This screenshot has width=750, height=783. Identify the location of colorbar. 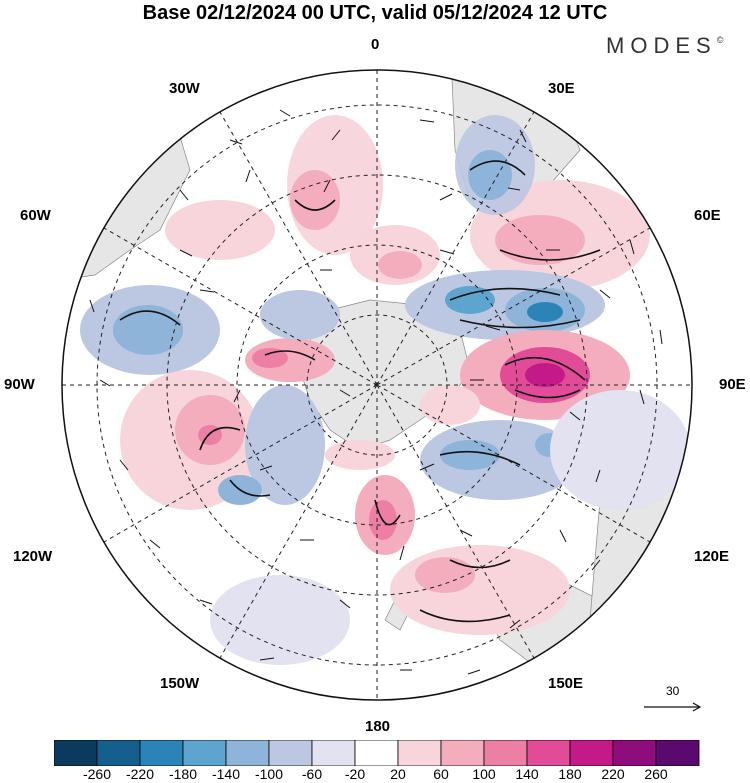
(377, 753).